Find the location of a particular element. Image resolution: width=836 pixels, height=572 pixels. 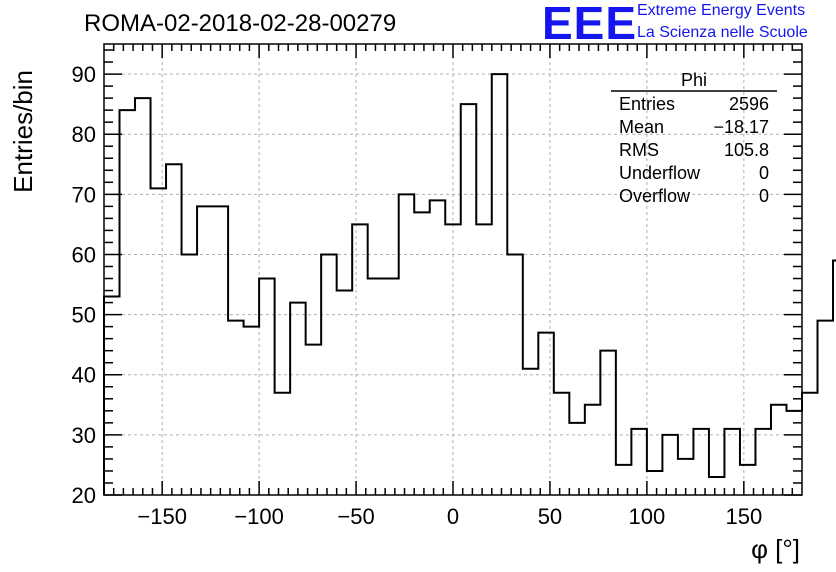

y-axis-title: Entries/bin is located at coordinates (23, 131).